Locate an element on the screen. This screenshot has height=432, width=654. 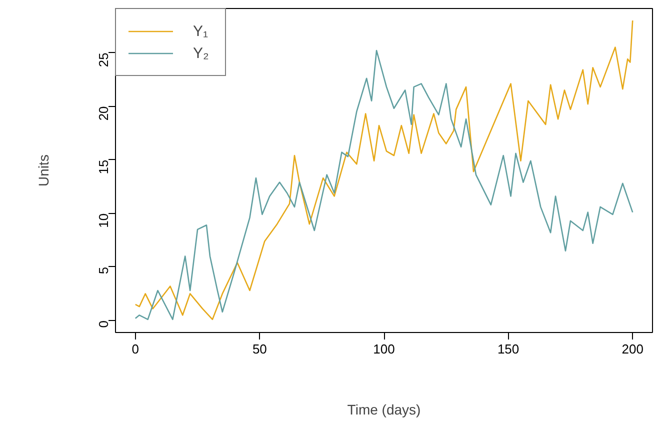
y-tick-label: 5 is located at coordinates (103, 270).